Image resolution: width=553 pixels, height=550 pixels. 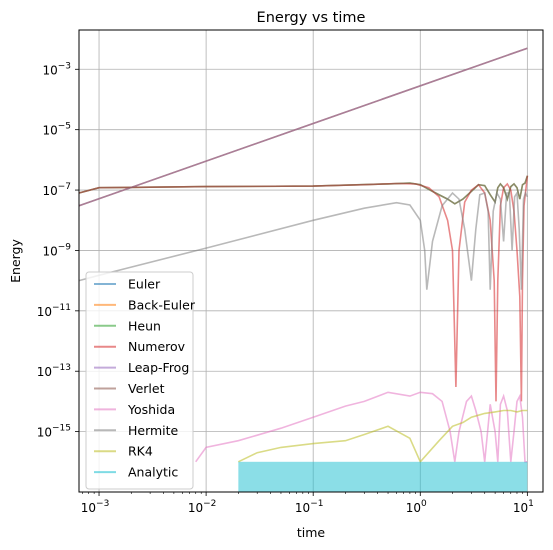 I want to click on y-tick-label: 10⁻³, so click(x=56, y=69).